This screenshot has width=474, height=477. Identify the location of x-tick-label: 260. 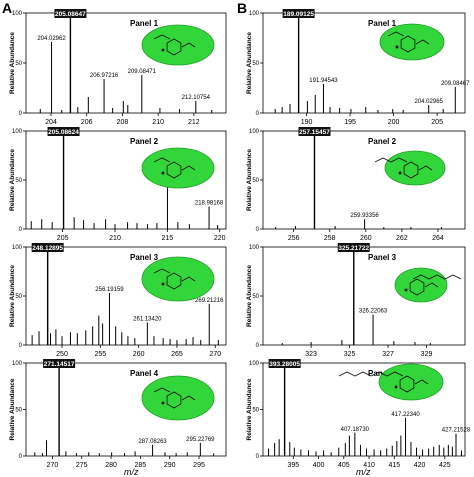
(139, 354).